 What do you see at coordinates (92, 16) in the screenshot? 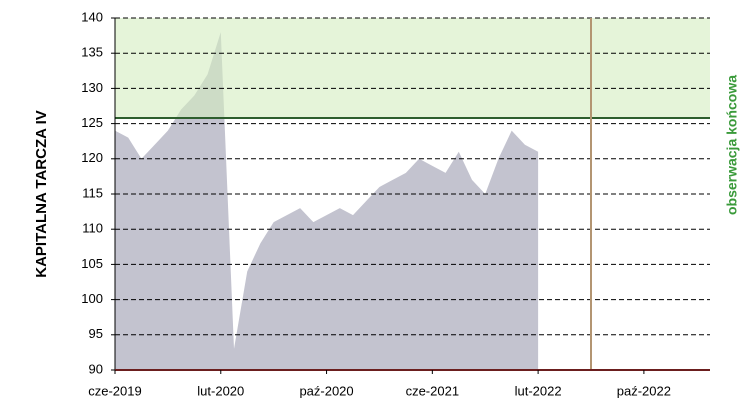
I see `y-tick-label: 140` at bounding box center [92, 16].